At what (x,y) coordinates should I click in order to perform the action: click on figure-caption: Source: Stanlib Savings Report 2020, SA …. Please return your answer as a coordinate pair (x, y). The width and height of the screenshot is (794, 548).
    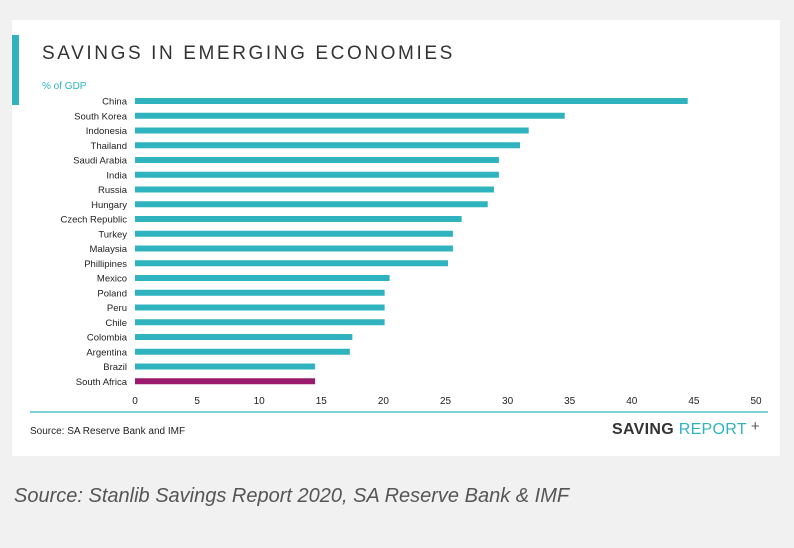
    Looking at the image, I should click on (292, 496).